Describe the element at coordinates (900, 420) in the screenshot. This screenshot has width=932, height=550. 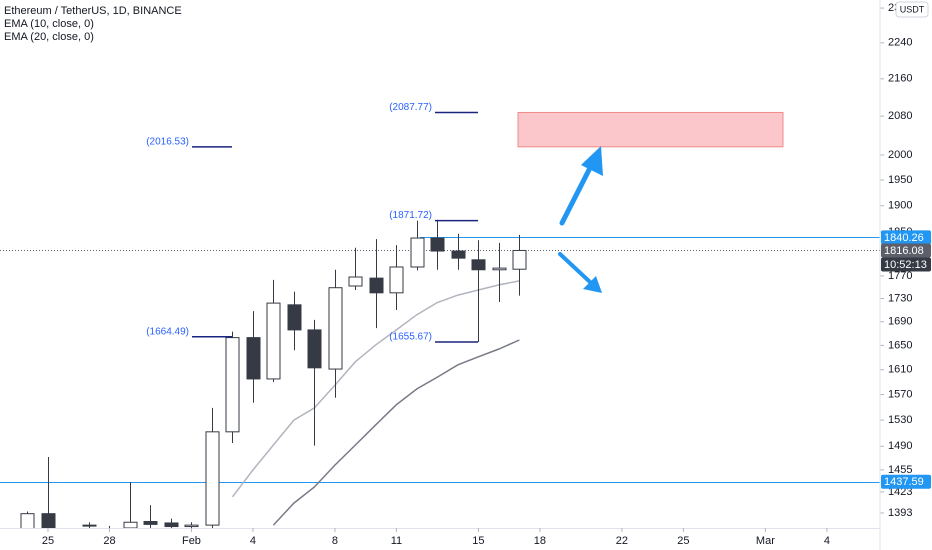
I see `y-tick-label: 1530` at that location.